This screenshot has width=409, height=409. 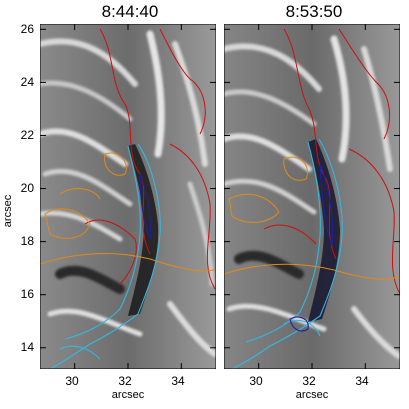 I want to click on x-axis-label-left: arcsec, so click(x=128, y=395).